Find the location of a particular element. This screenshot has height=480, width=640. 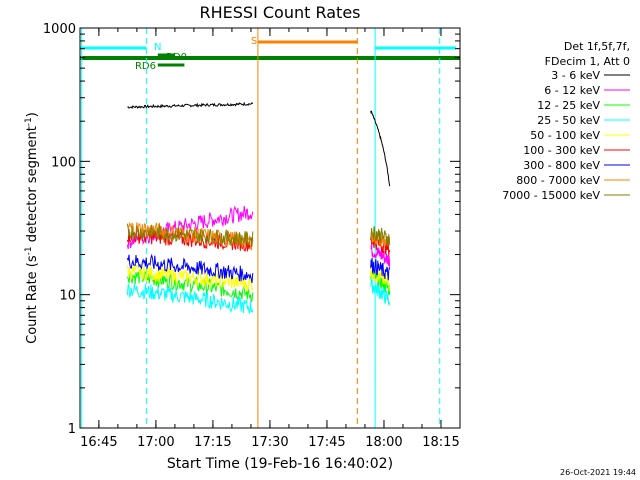

legend-entry-label: 12 - 25 keV is located at coordinates (568, 105).